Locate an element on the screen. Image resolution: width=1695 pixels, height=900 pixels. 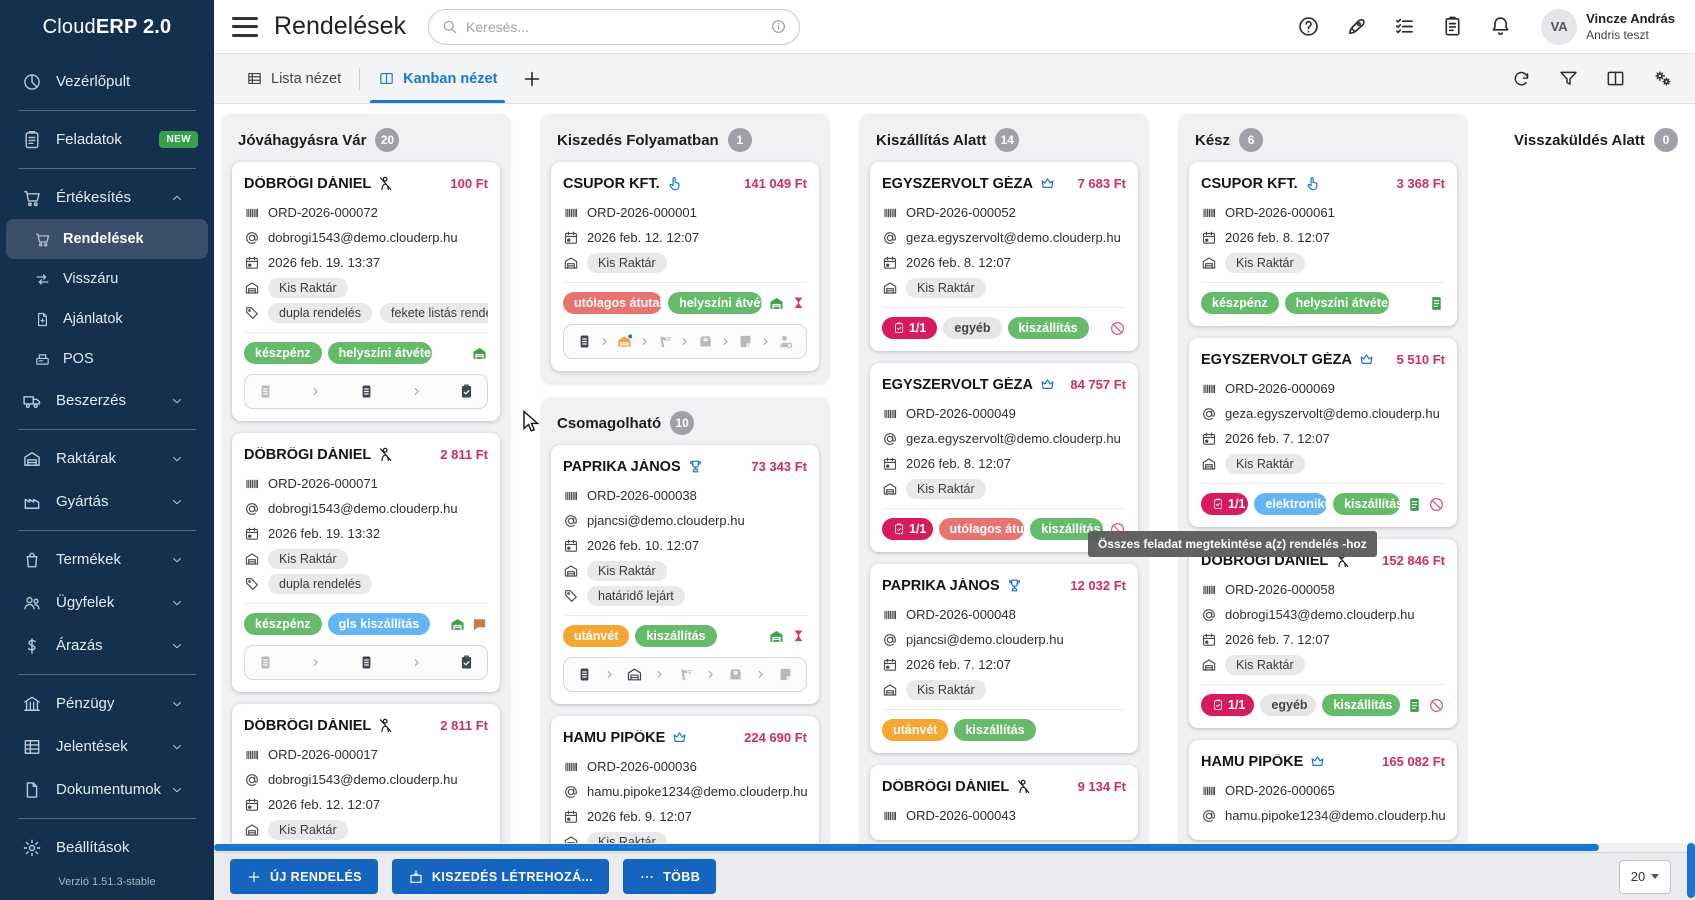
clipboard-icon is located at coordinates (1452, 26).